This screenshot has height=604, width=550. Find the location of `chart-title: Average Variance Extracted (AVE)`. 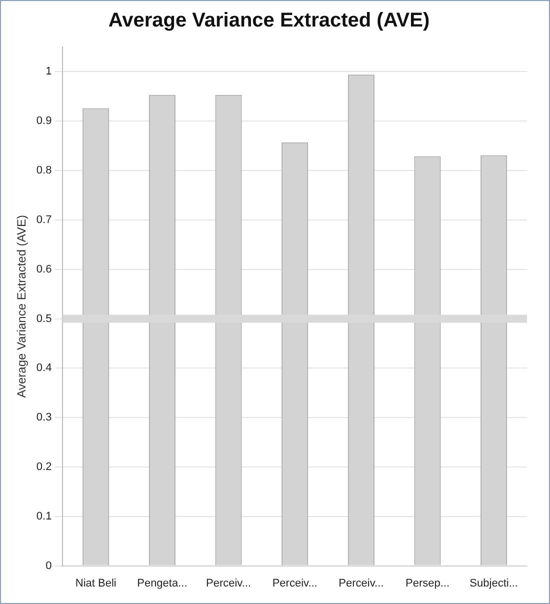

chart-title: Average Variance Extracted (AVE) is located at coordinates (269, 21).